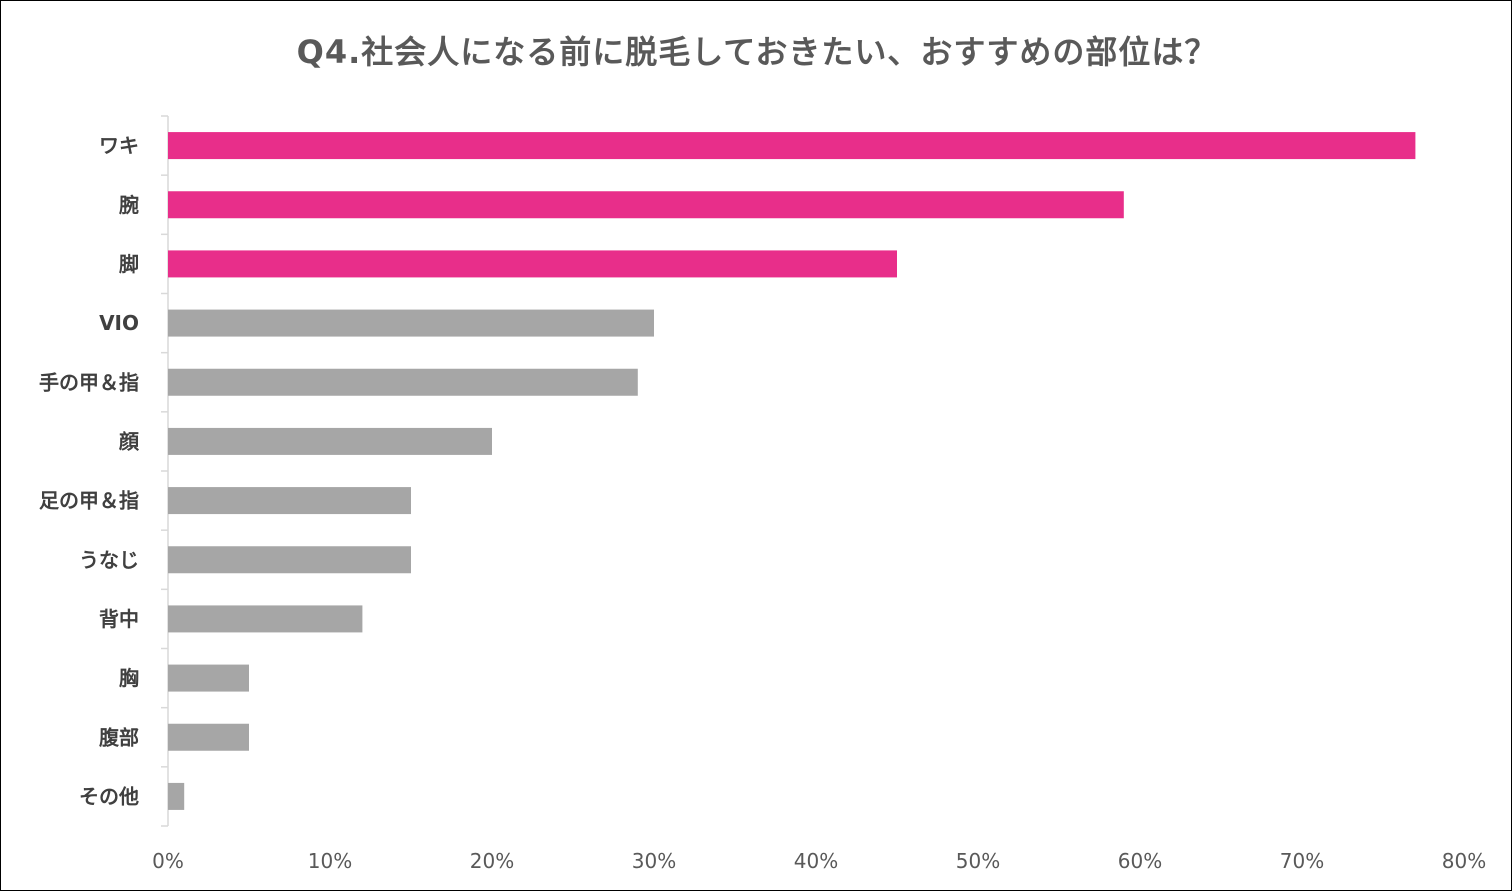  I want to click on x-tick-label: 0%, so click(168, 861).